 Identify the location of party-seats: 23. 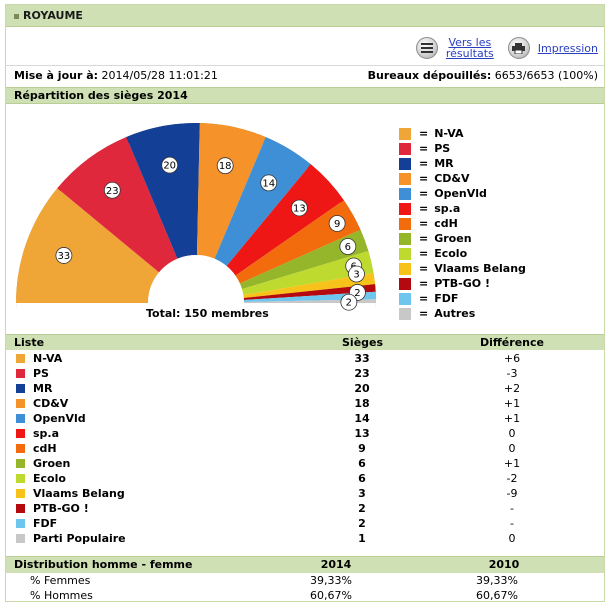
(362, 373).